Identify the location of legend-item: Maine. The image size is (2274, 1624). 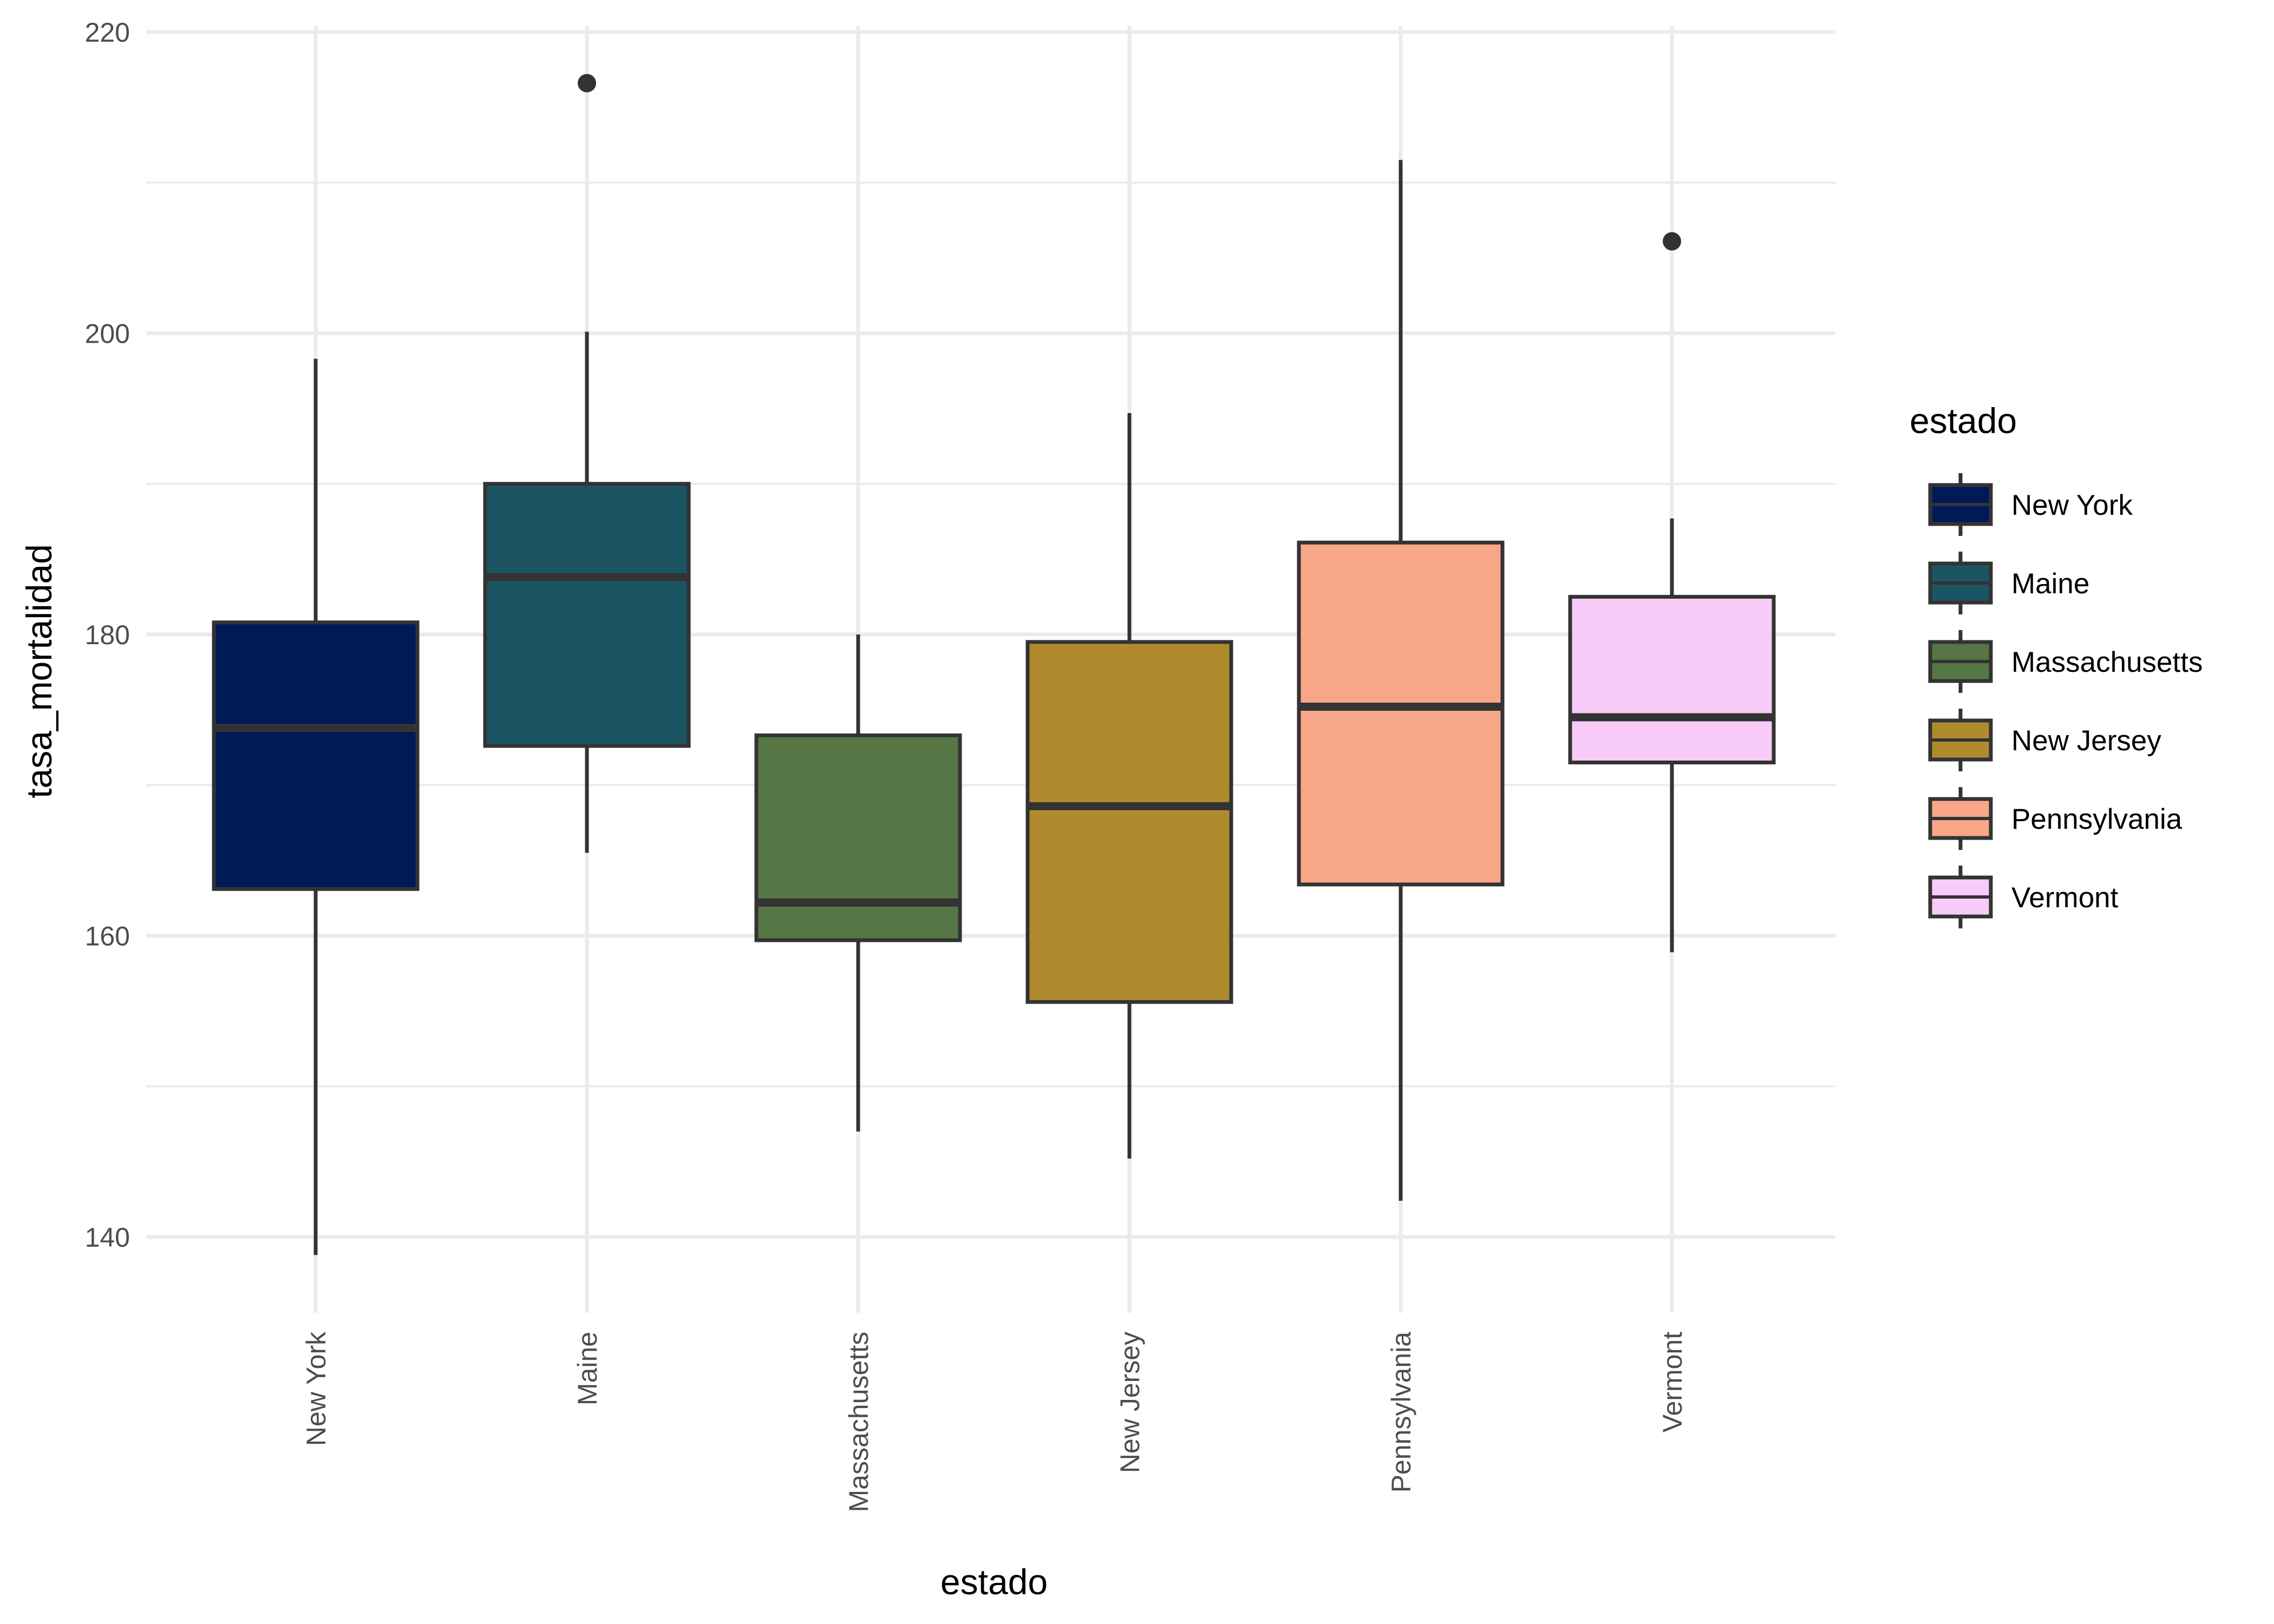
(2009, 583).